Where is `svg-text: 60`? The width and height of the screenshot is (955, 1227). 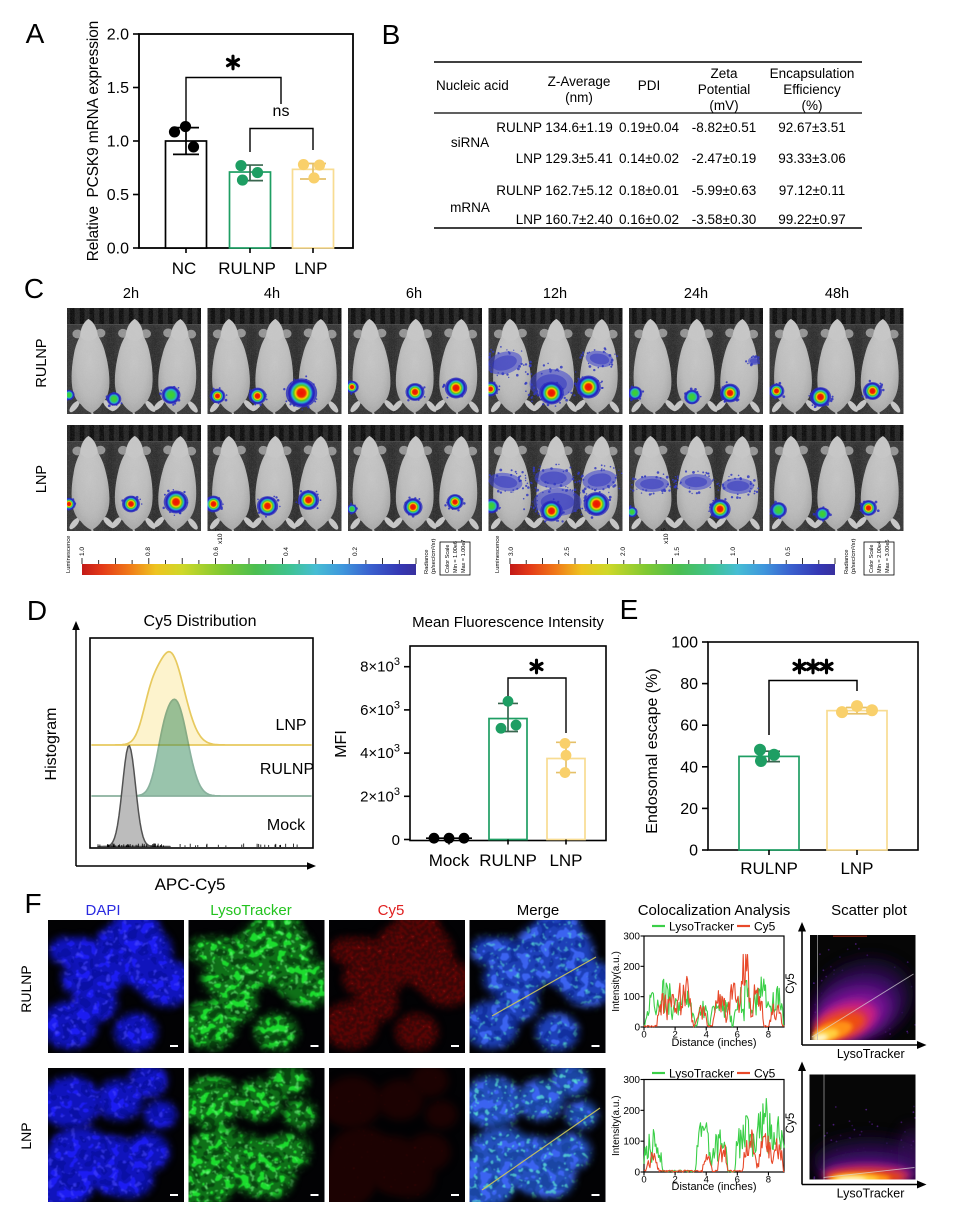 svg-text: 60 is located at coordinates (689, 726).